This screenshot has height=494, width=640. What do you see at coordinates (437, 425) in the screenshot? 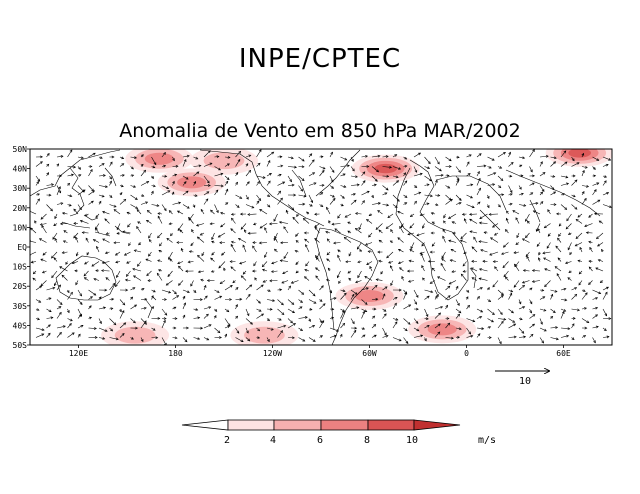
I see `colorbar-high-tip` at bounding box center [437, 425].